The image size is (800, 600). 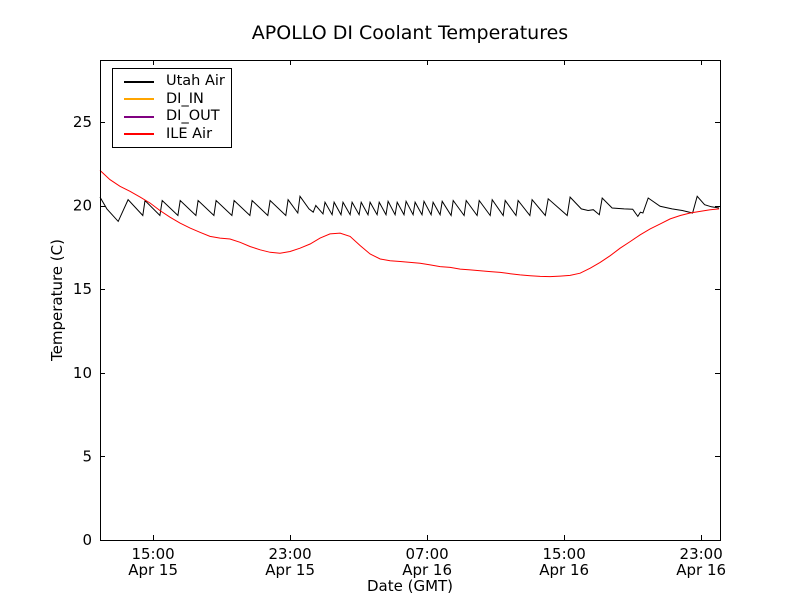 I want to click on legend-line-swatch-utah-air, so click(x=139, y=81).